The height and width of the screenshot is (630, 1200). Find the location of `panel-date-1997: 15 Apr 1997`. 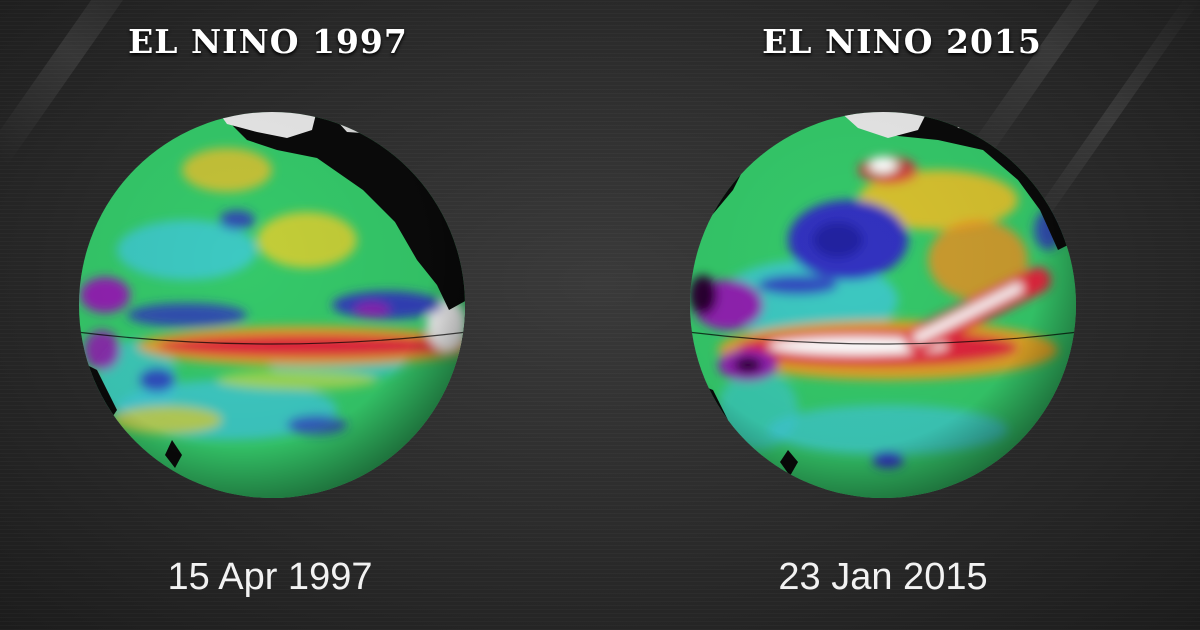

panel-date-1997: 15 Apr 1997 is located at coordinates (270, 577).